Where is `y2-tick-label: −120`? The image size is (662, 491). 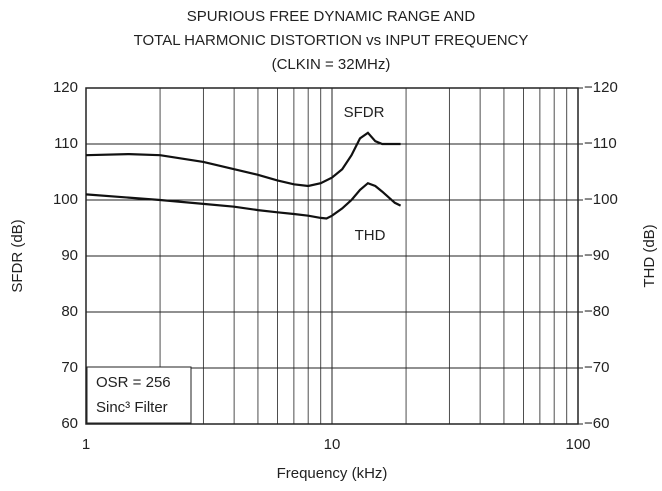 y2-tick-label: −120 is located at coordinates (601, 87).